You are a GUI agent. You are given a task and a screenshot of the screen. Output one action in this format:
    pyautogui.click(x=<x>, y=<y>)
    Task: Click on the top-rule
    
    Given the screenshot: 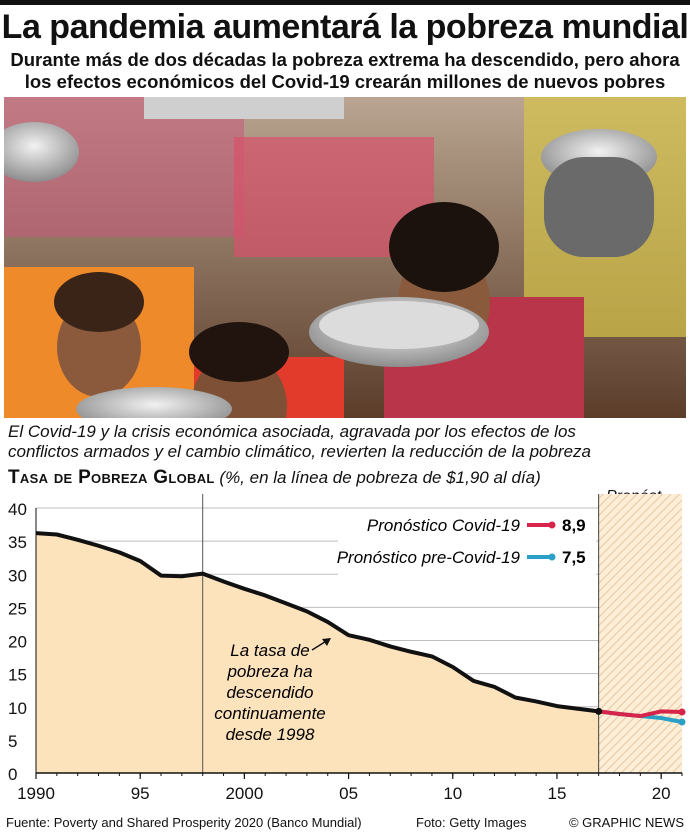 What is the action you would take?
    pyautogui.click(x=345, y=2)
    